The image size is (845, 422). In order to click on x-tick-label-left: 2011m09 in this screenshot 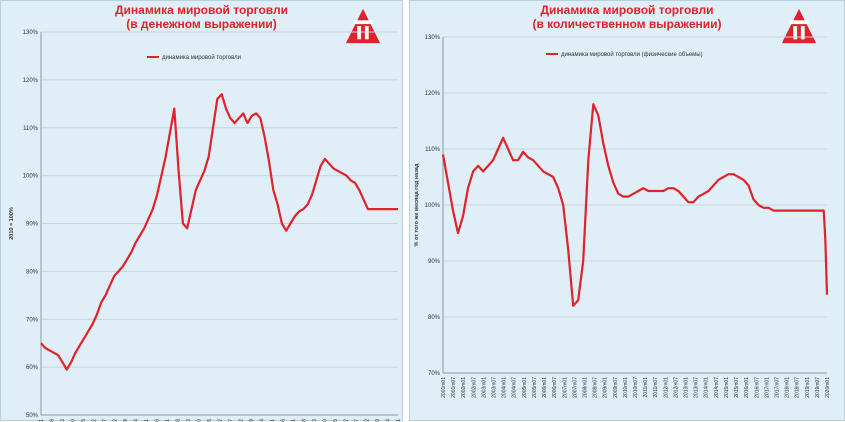, I will do `click(252, 420)`.